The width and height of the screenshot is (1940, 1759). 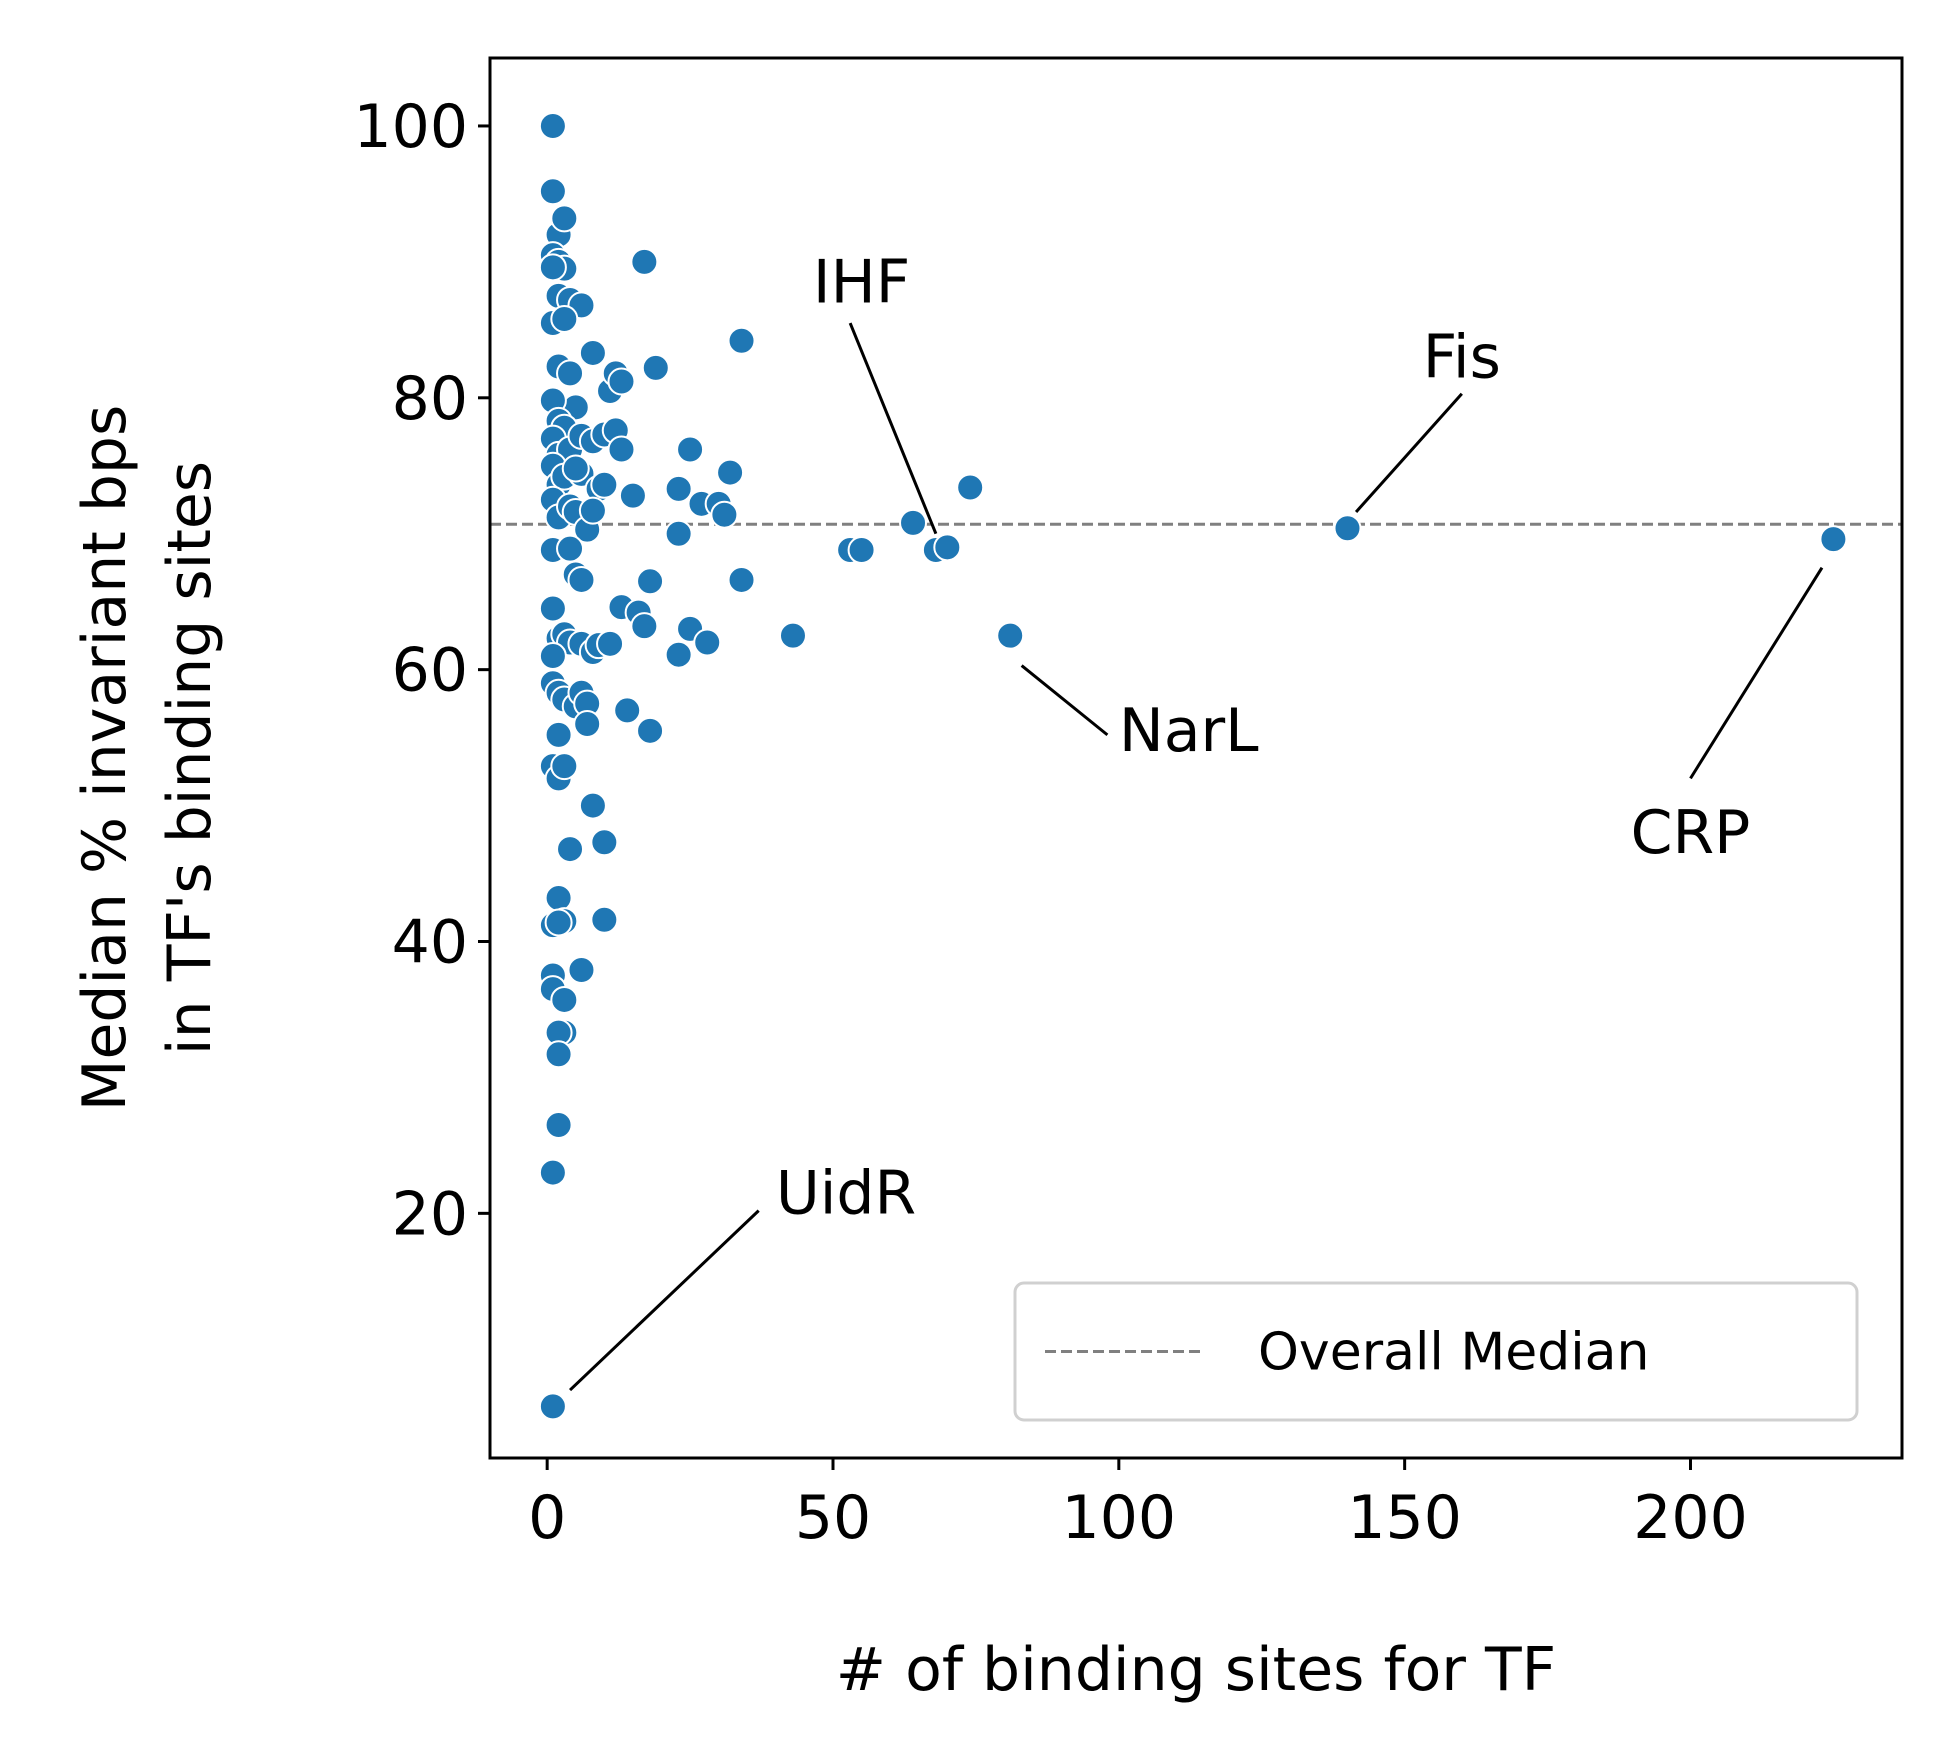 What do you see at coordinates (547, 1518) in the screenshot?
I see `x-tick-label: 0` at bounding box center [547, 1518].